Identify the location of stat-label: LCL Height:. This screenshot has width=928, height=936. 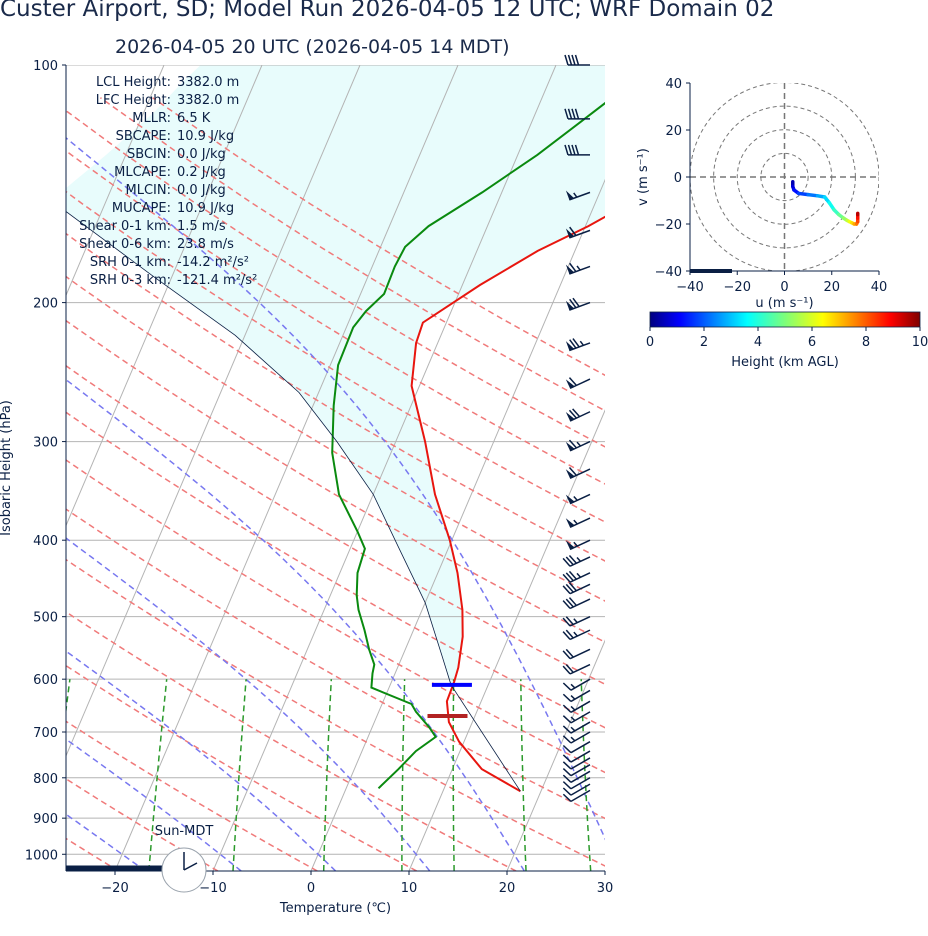
(133, 82).